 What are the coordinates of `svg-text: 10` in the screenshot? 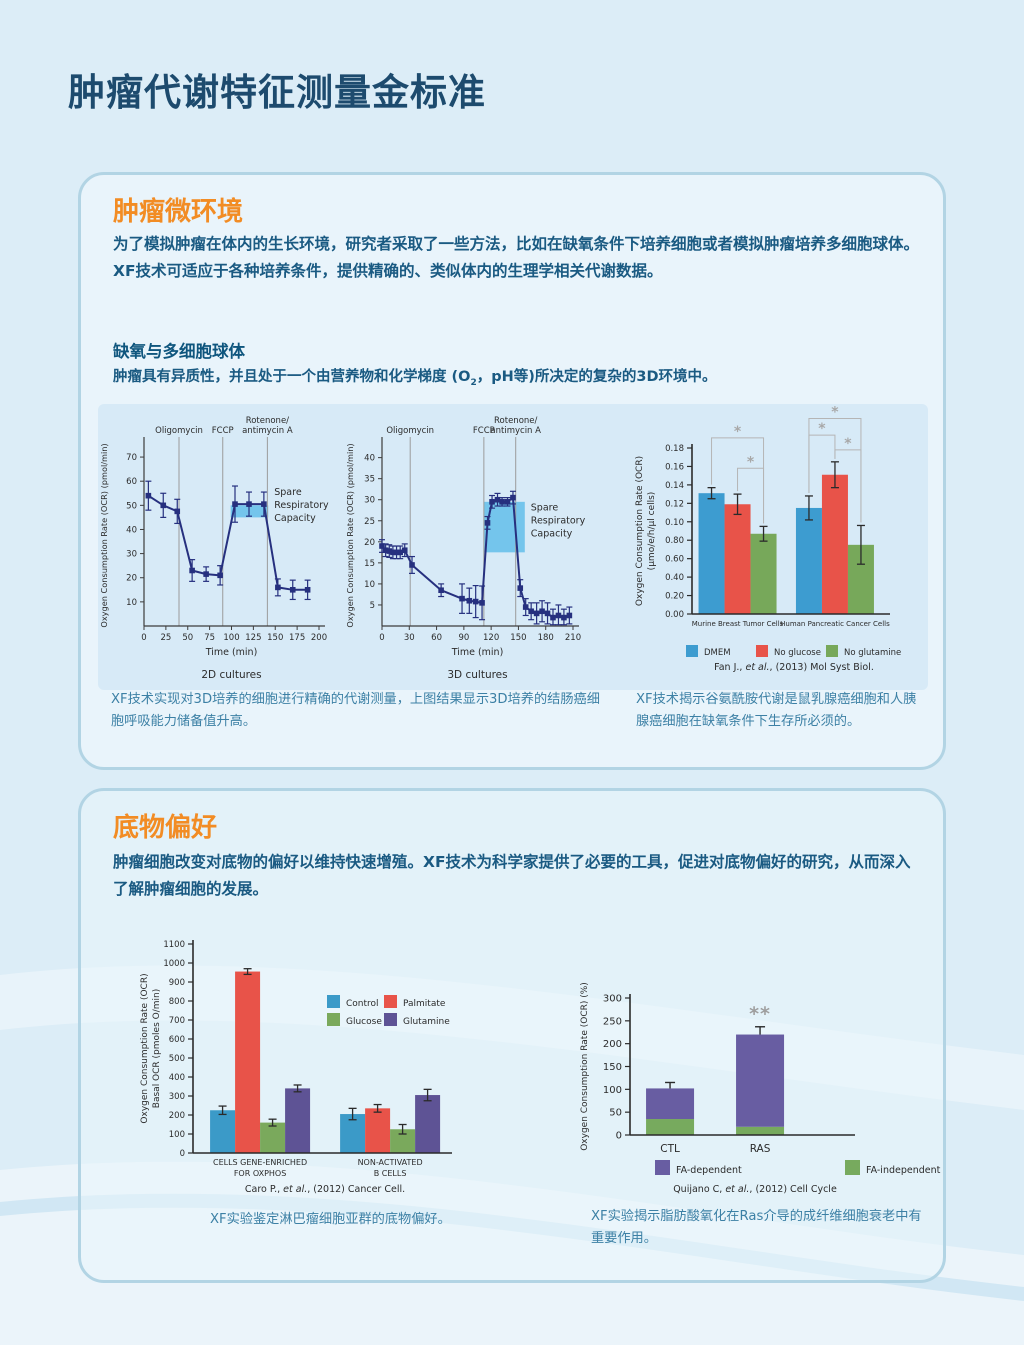 It's located at (369, 585).